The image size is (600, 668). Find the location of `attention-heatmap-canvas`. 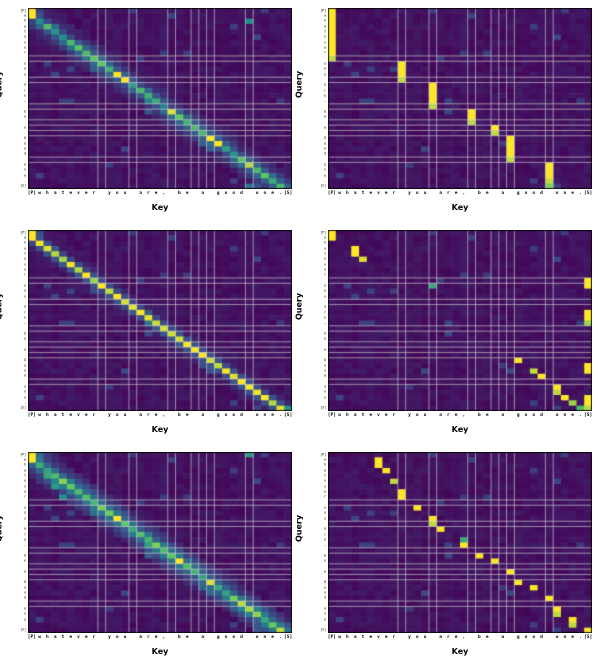

attention-heatmap-canvas is located at coordinates (460, 320).